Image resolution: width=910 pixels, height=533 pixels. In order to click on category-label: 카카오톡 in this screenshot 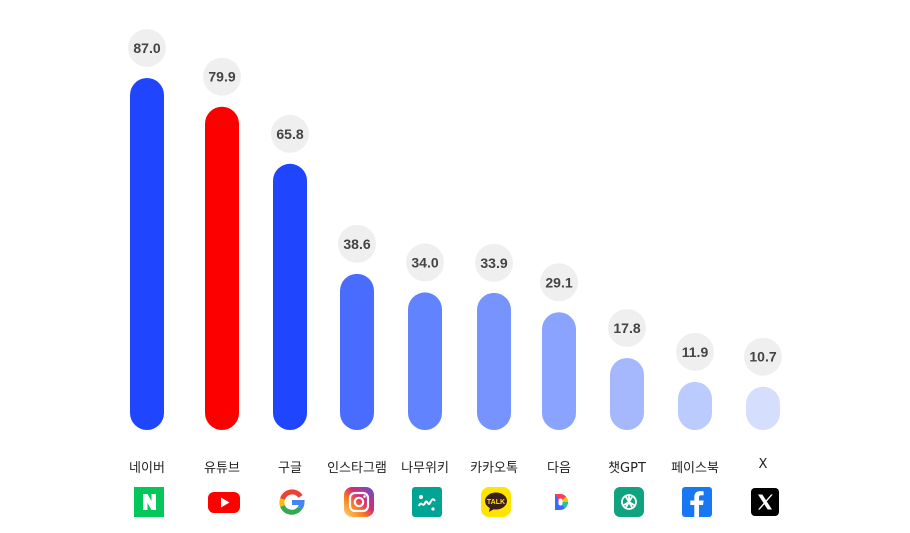, I will do `click(494, 468)`.